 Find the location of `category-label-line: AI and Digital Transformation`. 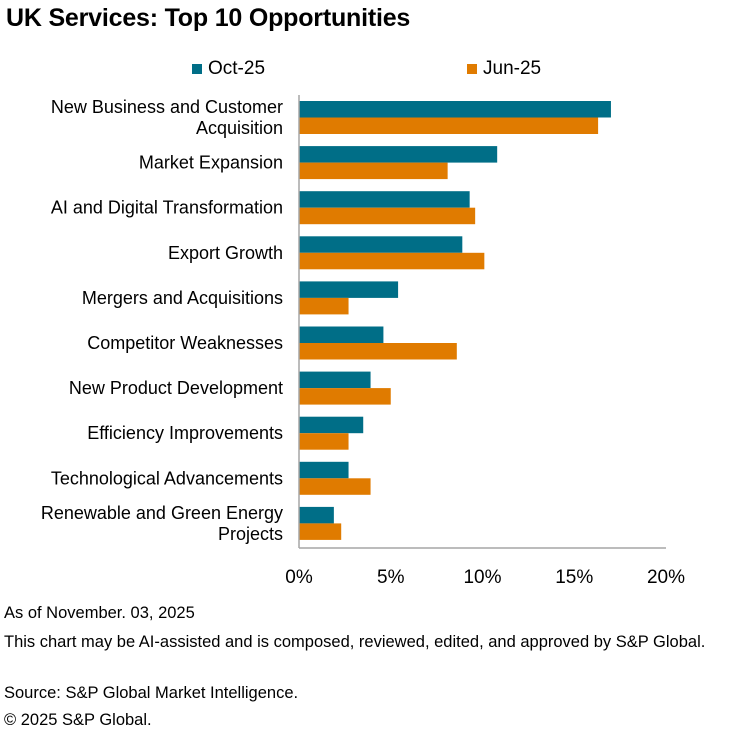

category-label-line: AI and Digital Transformation is located at coordinates (167, 208).